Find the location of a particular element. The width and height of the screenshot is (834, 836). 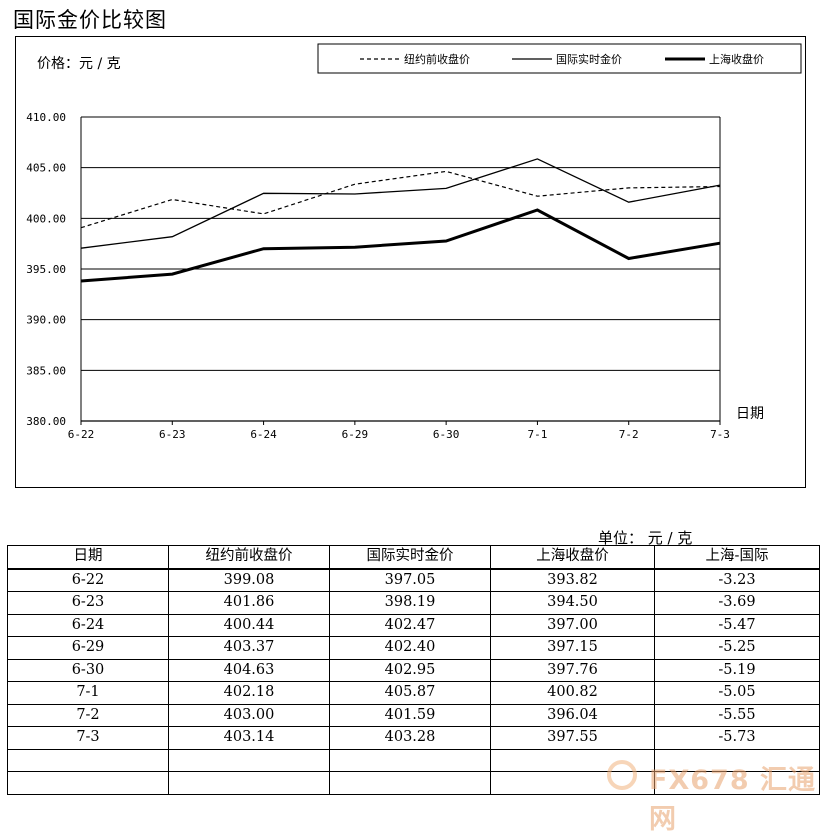

x-tick-labels: 6-22 6-23 6-24 6-29 6-30 7-1 7-2 7-3 is located at coordinates (399, 434).